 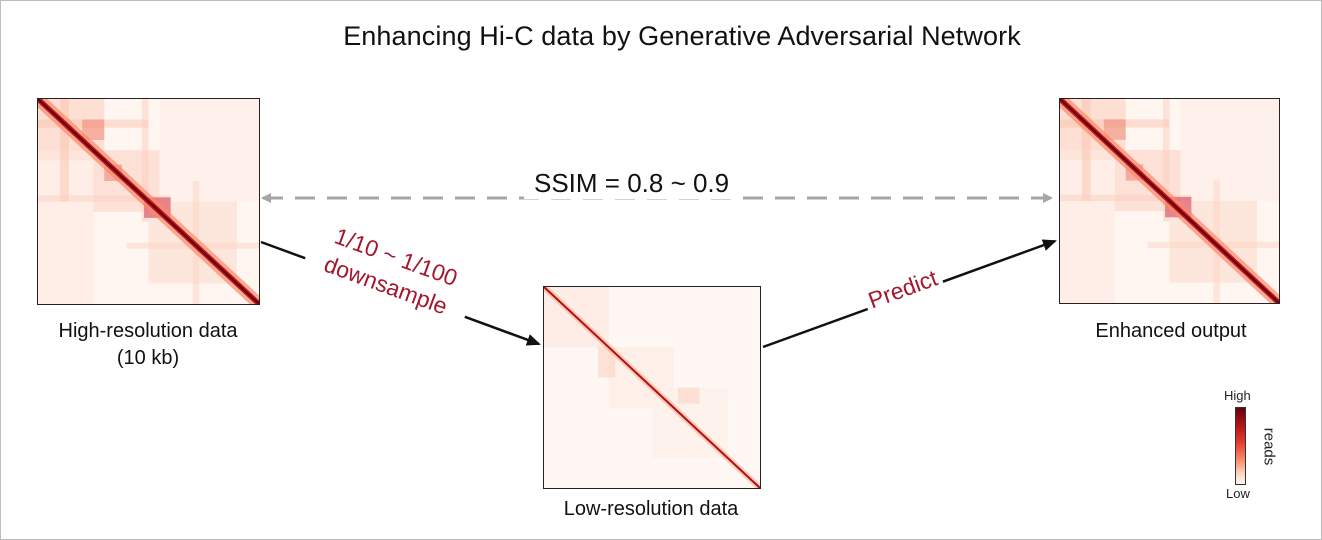 What do you see at coordinates (651, 509) in the screenshot?
I see `low-resolution-caption: Low-resolution data` at bounding box center [651, 509].